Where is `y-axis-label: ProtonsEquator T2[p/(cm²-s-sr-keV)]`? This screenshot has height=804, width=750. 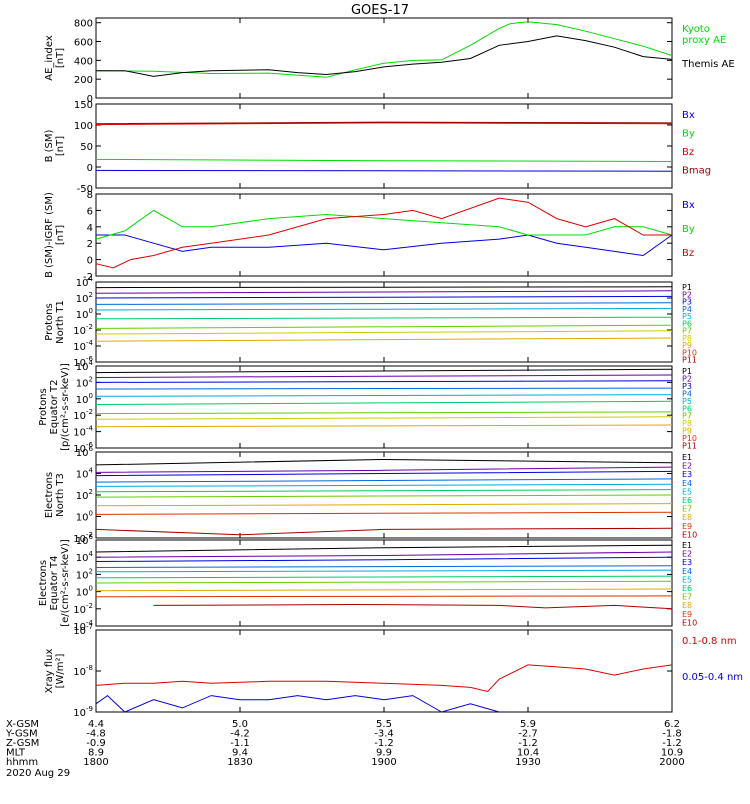
y-axis-label: ProtonsEquator T2[p/(cm²-s-sr-keV)] is located at coordinates (54, 407).